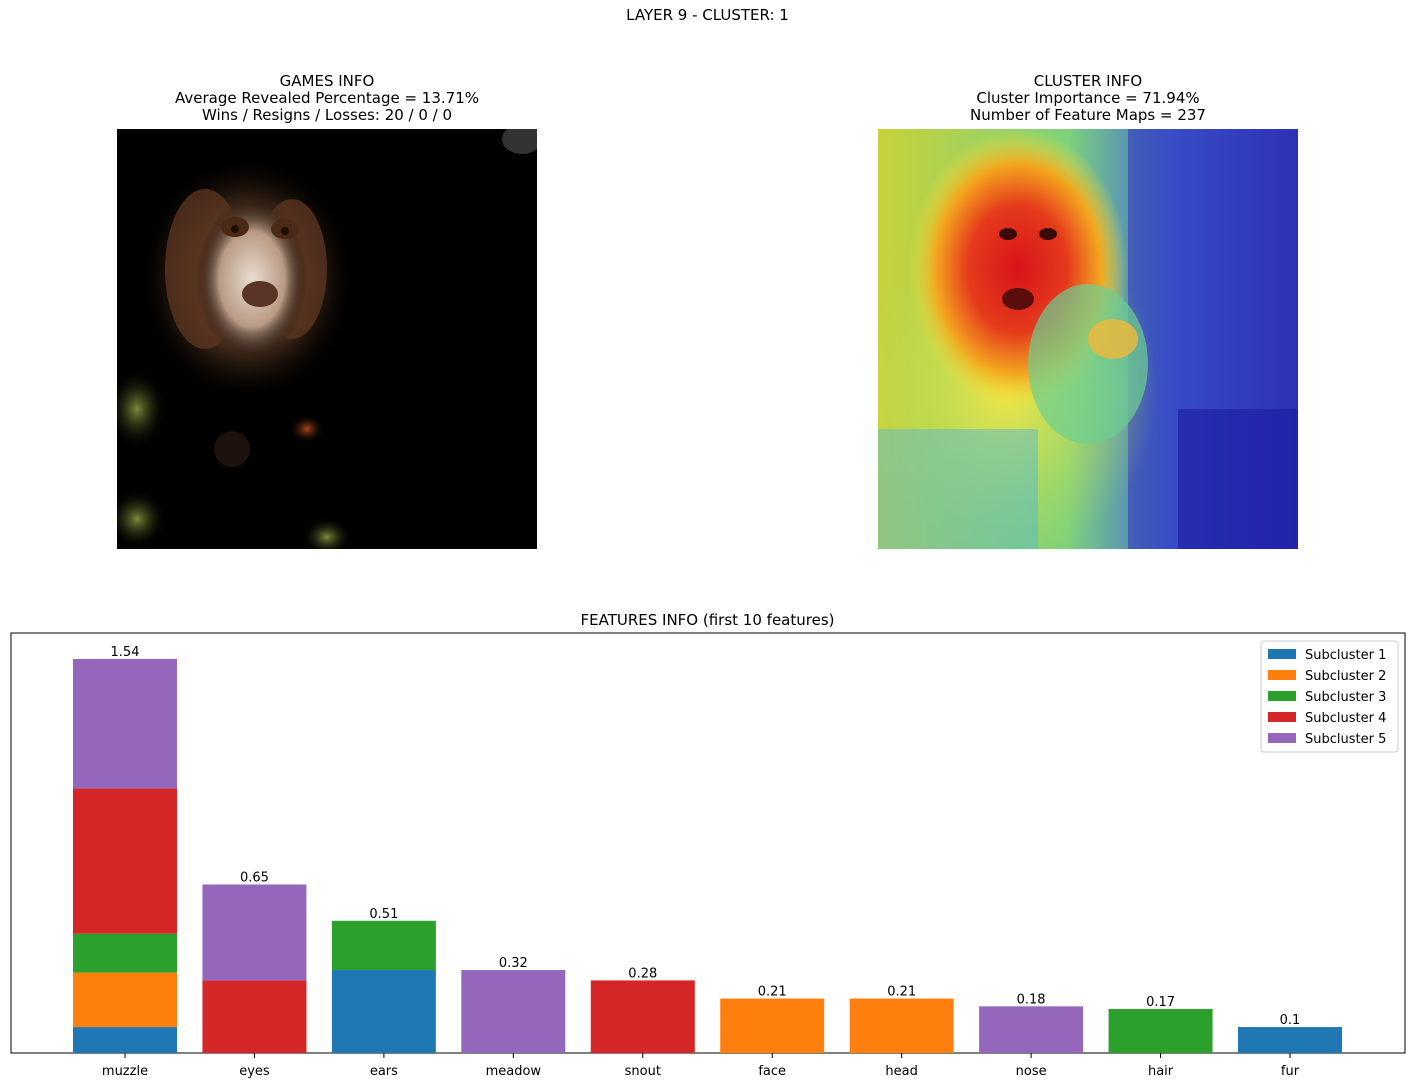 The image size is (1415, 1087). I want to click on bar-total-label: 0.28, so click(642, 973).